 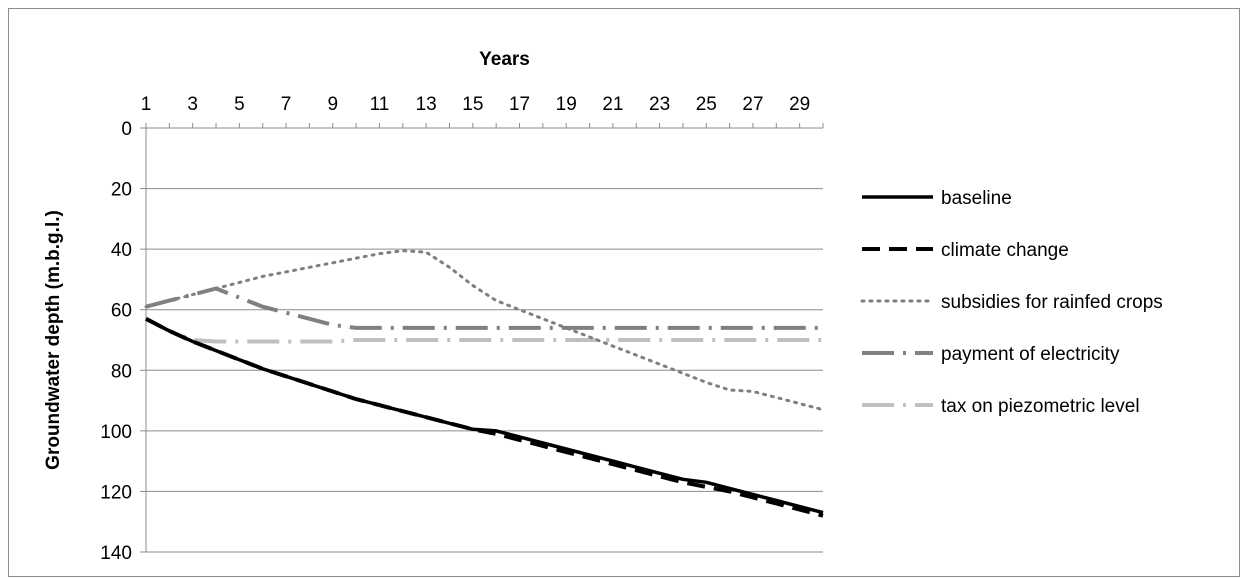 I want to click on x-tick-label: 1, so click(x=146, y=104).